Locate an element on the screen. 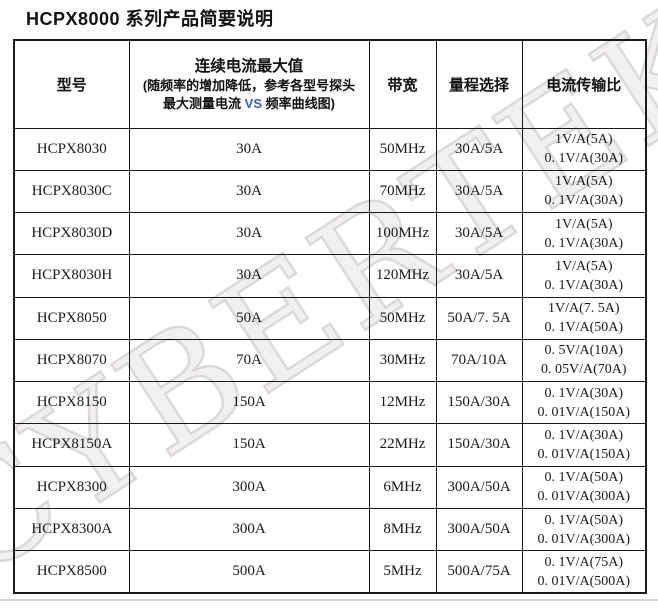 Image resolution: width=658 pixels, height=609 pixels. max-current-note-line1: (随频率的增加降低，参考各型号探头 is located at coordinates (249, 85).